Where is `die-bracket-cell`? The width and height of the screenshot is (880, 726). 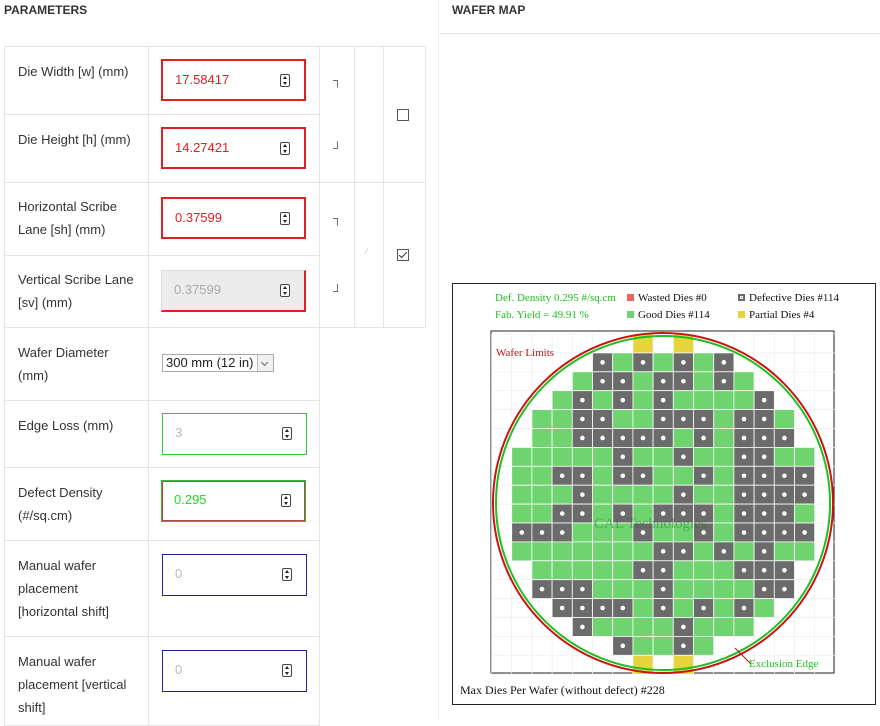 die-bracket-cell is located at coordinates (337, 114).